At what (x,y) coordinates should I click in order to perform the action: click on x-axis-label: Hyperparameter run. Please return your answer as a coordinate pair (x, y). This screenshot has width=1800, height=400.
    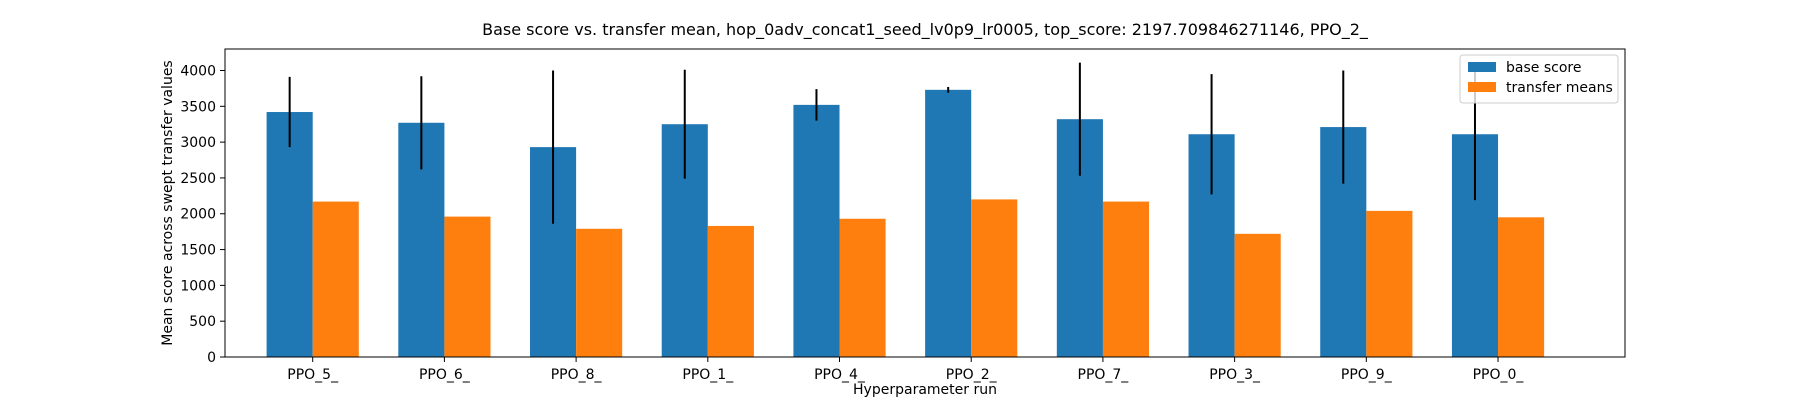
    Looking at the image, I should click on (925, 390).